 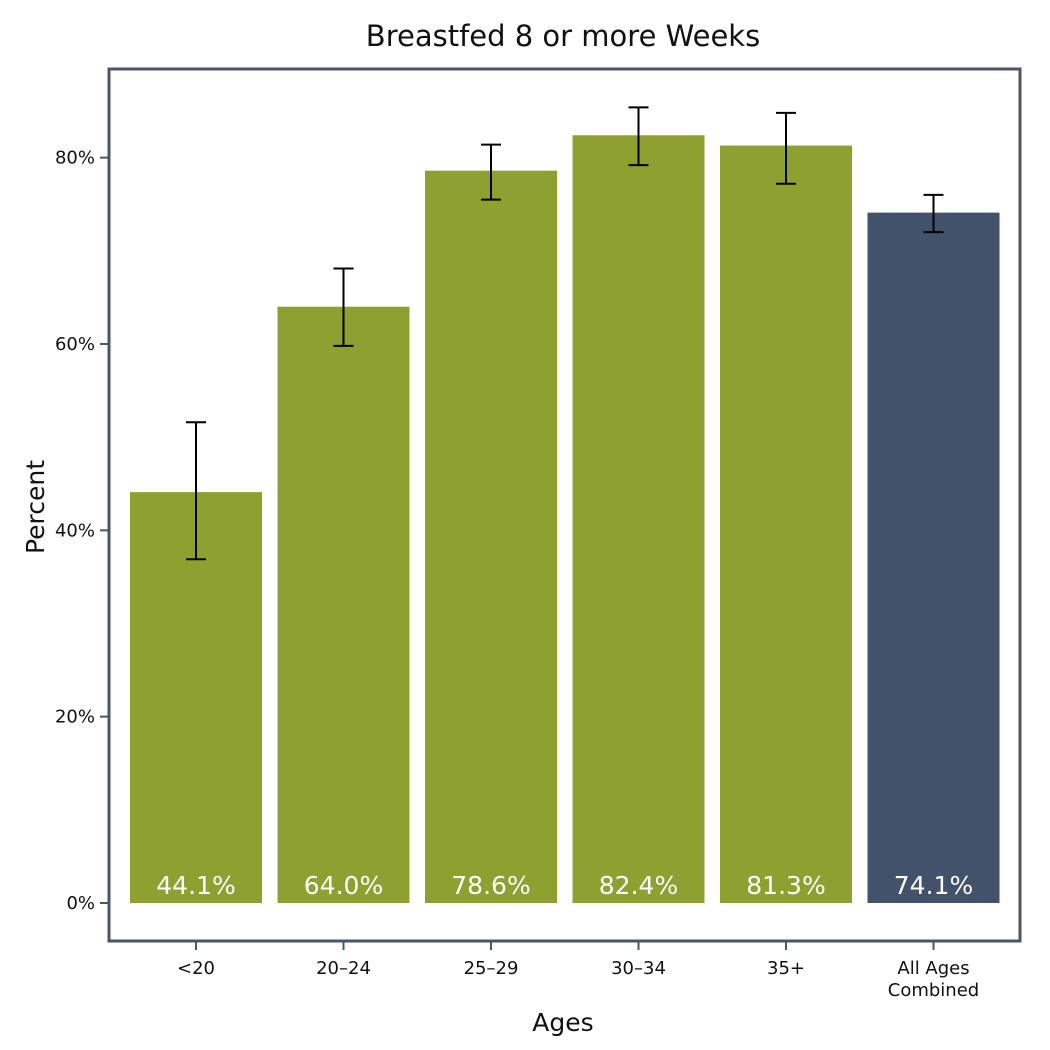 What do you see at coordinates (933, 990) in the screenshot?
I see `x-tick-label: Combined` at bounding box center [933, 990].